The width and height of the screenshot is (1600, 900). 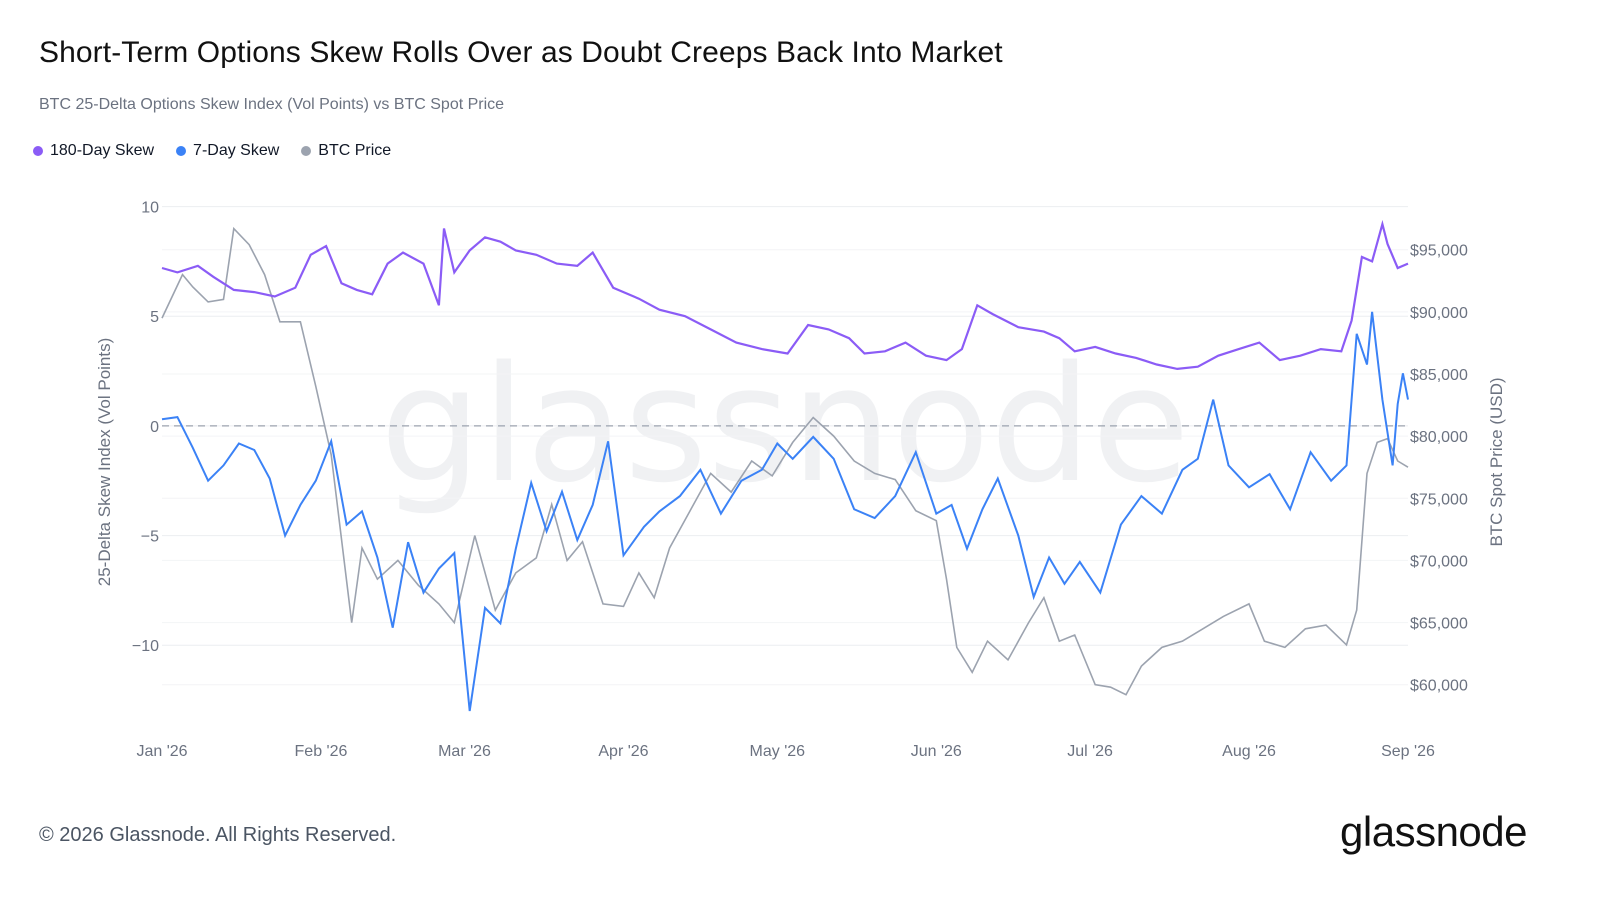 What do you see at coordinates (1496, 461) in the screenshot?
I see `right-axis-label: BTC Spot Price (USD)` at bounding box center [1496, 461].